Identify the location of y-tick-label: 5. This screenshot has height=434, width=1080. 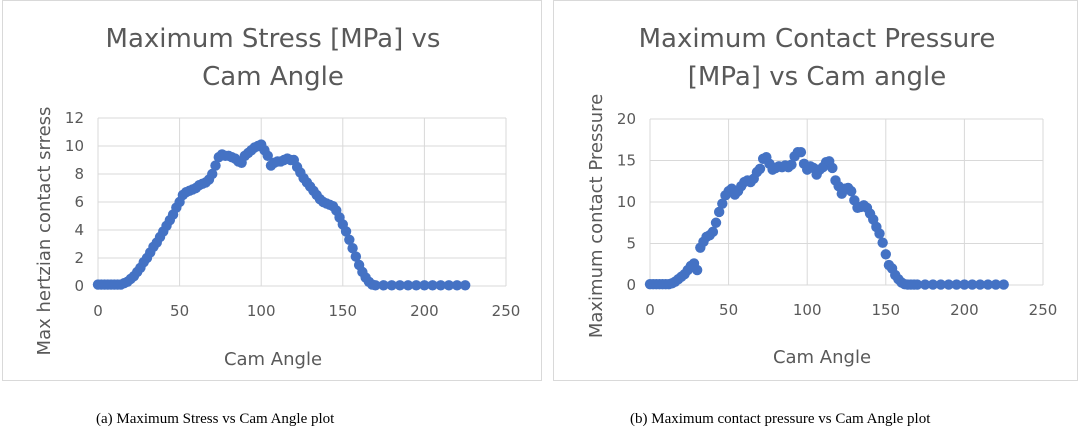
(631, 244).